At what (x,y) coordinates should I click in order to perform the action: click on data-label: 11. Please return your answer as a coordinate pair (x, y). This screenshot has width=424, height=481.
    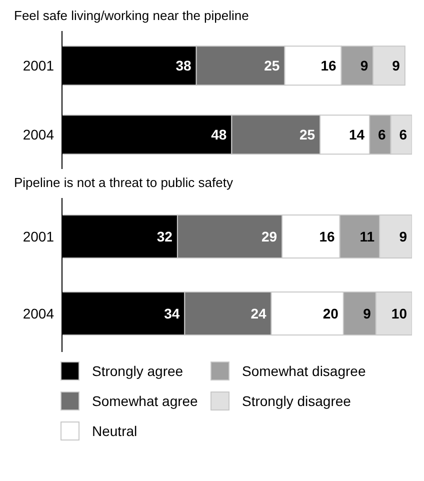
    Looking at the image, I should click on (367, 236).